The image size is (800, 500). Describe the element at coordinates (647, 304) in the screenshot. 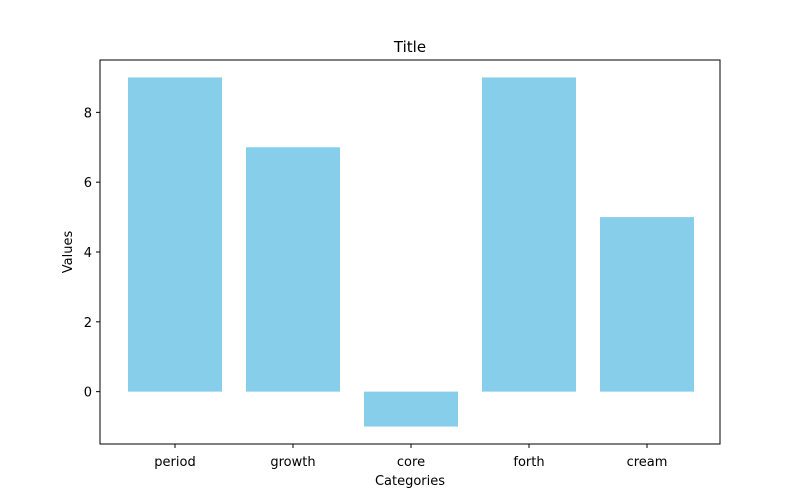

I see `bar-cream` at that location.